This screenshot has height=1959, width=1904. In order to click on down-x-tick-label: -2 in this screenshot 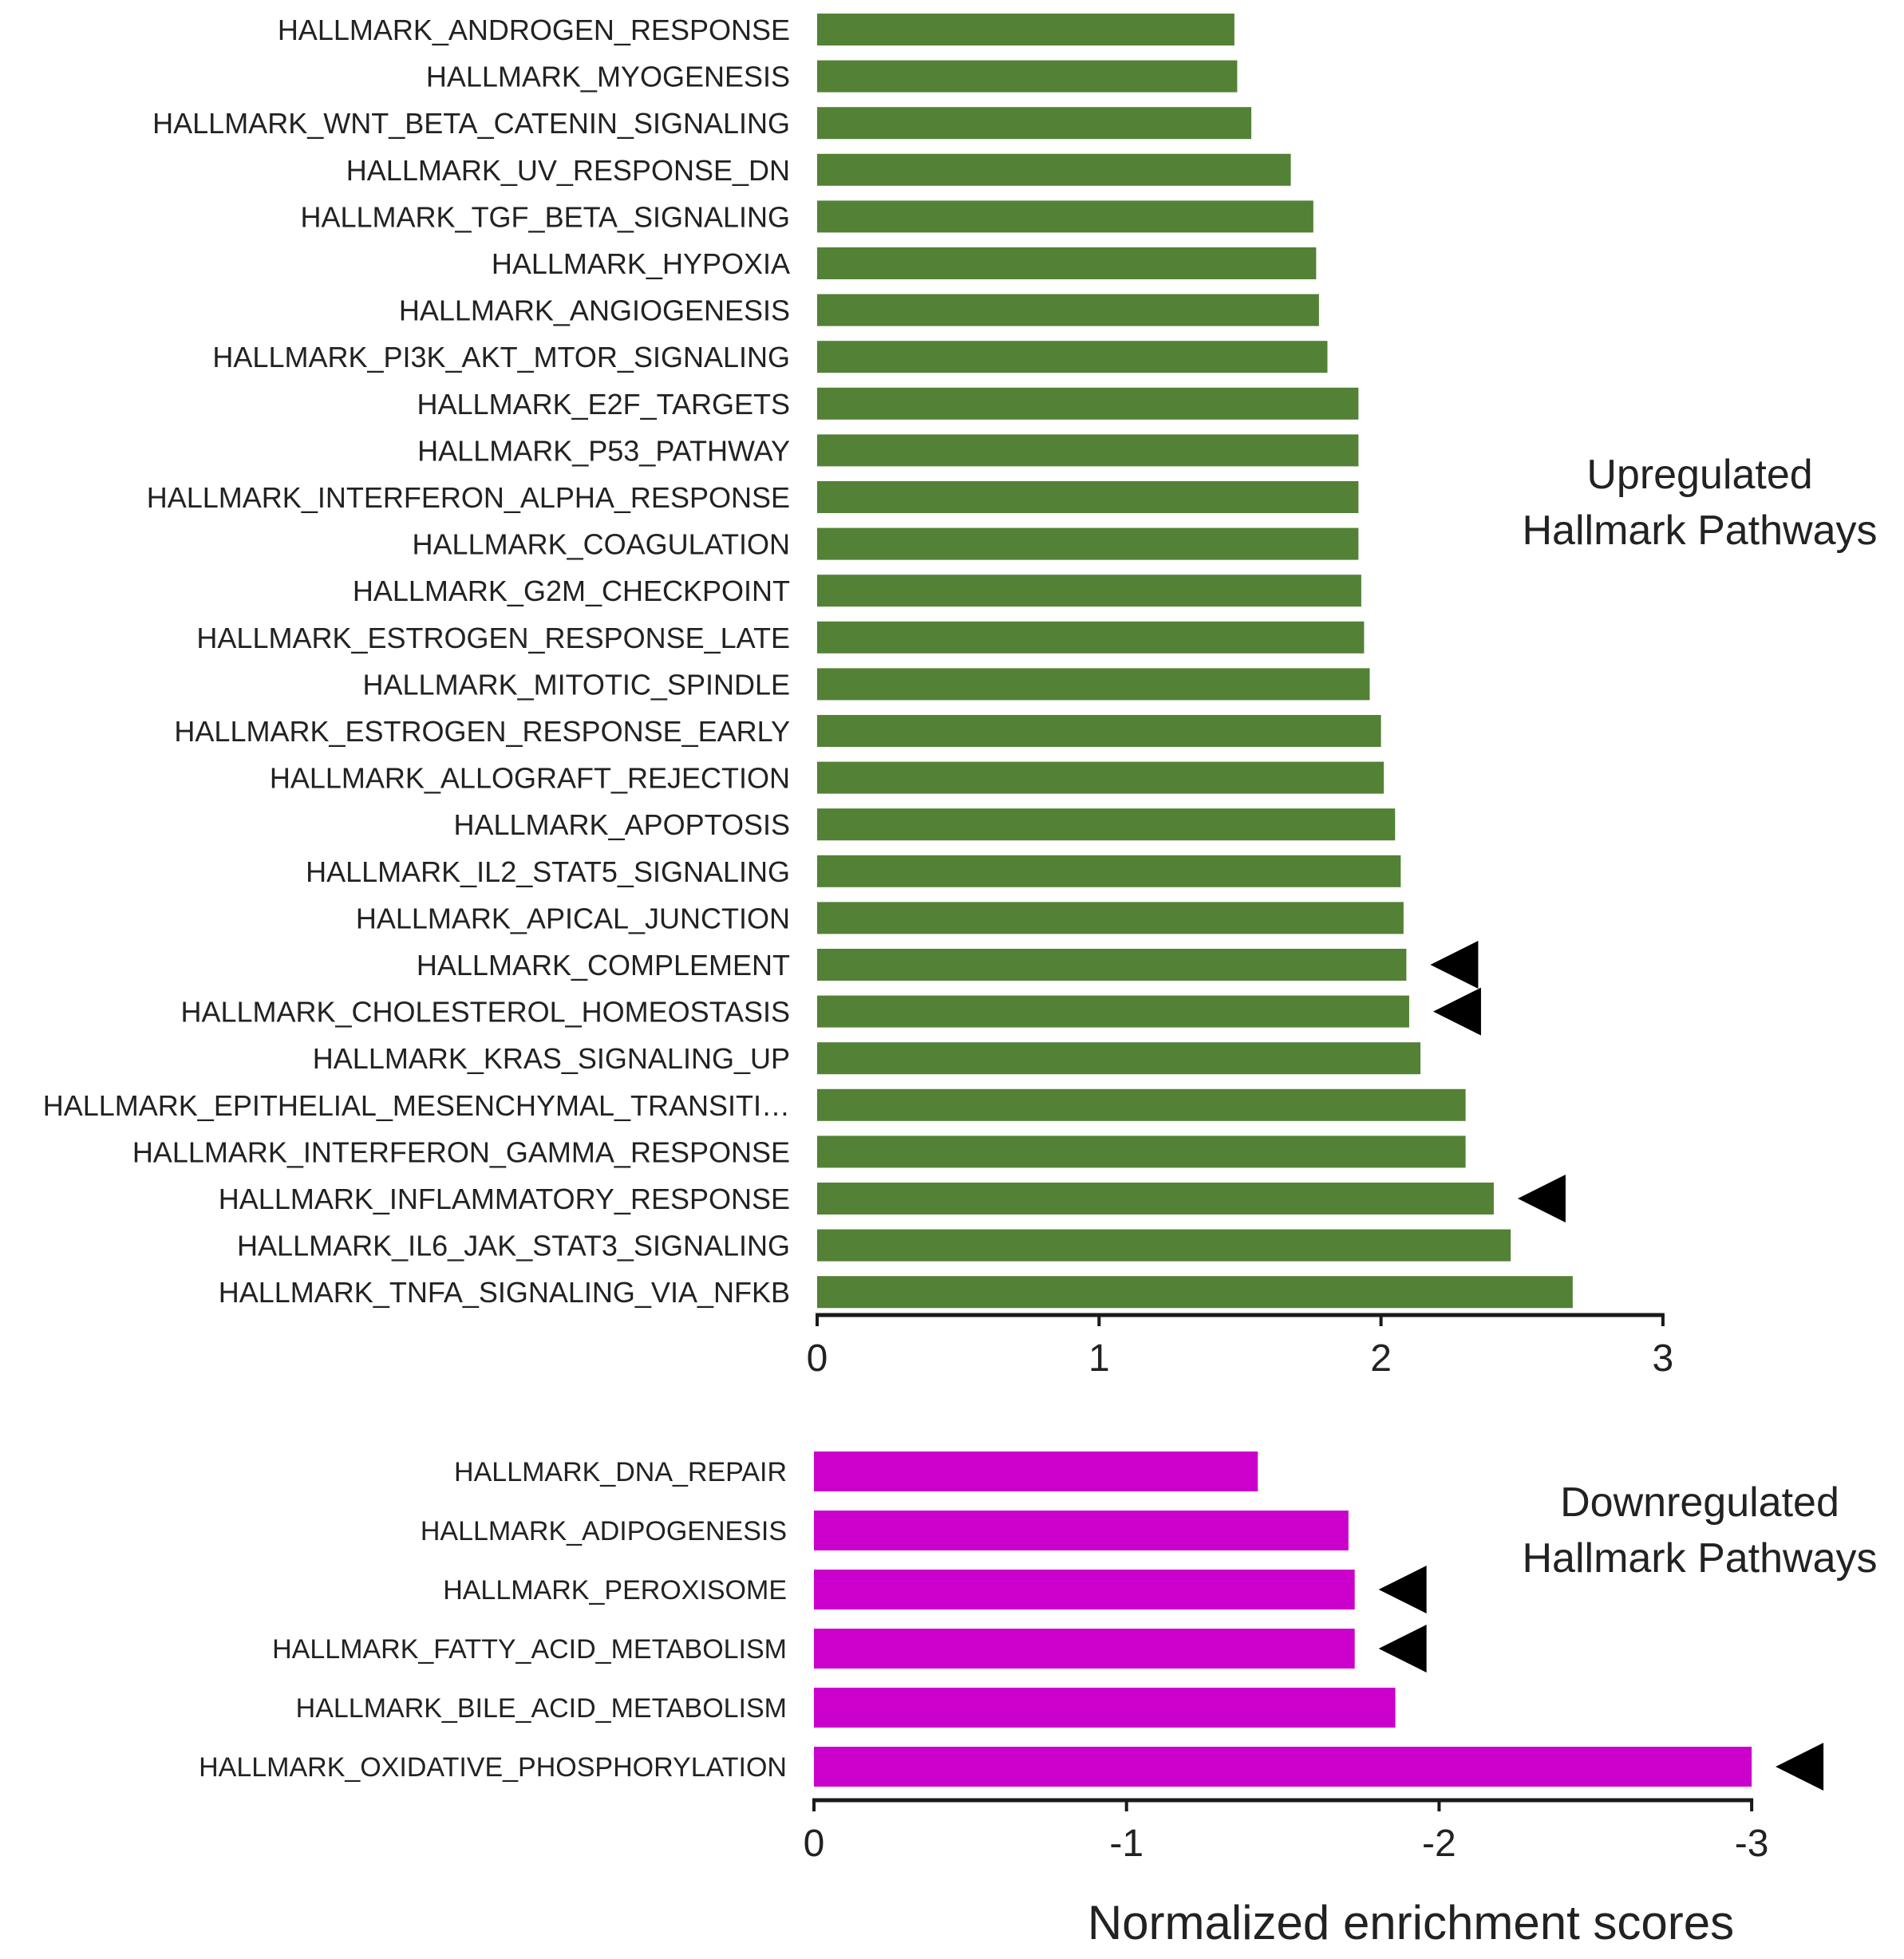, I will do `click(1439, 1844)`.